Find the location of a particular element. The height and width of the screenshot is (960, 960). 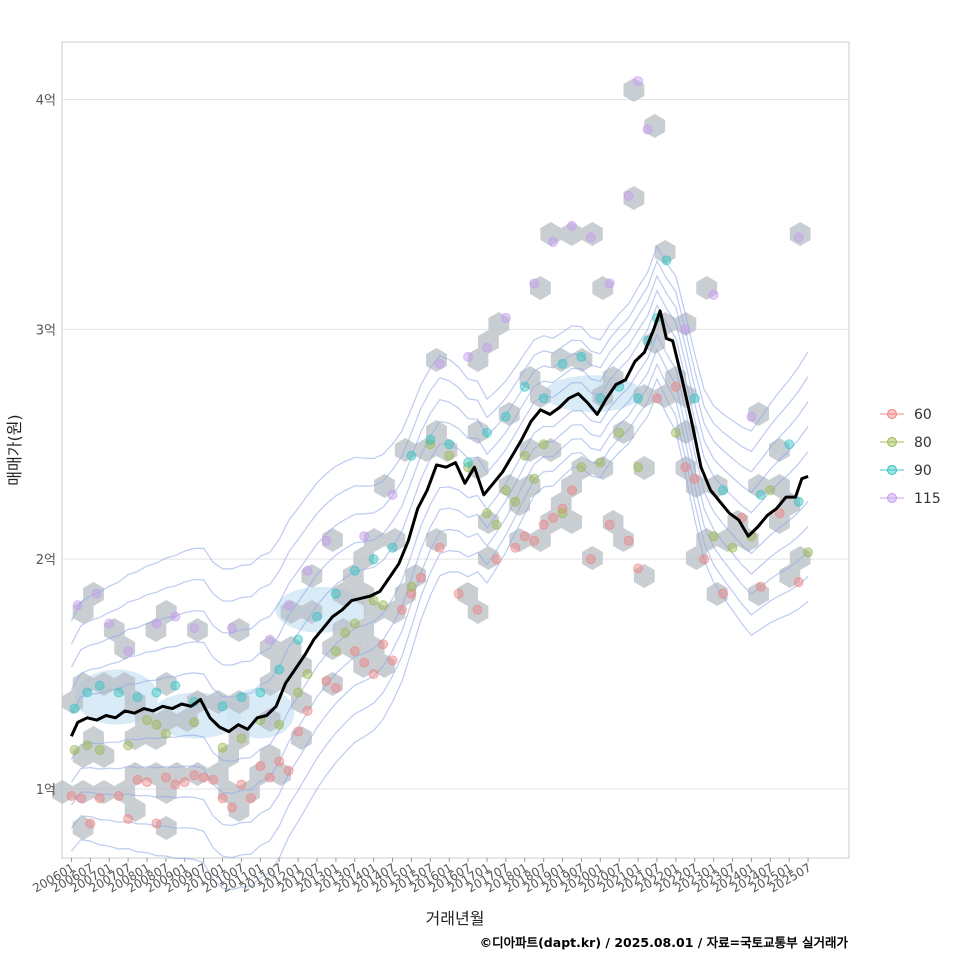

x-axis-title: 거래년월 is located at coordinates (455, 918).